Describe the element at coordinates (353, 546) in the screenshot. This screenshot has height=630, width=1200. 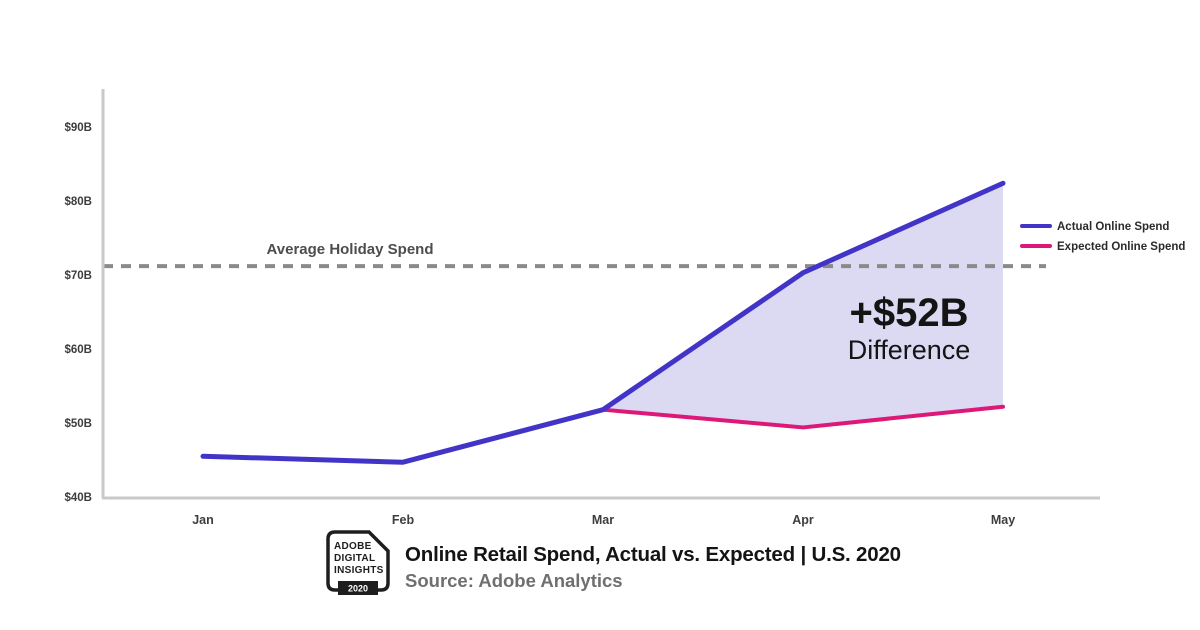
I see `logo-line-1: ADOBE` at that location.